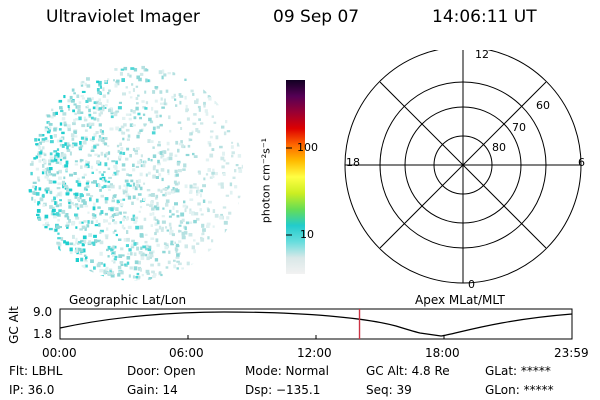  I want to click on mode-readout: Mode: Normal, so click(287, 371).